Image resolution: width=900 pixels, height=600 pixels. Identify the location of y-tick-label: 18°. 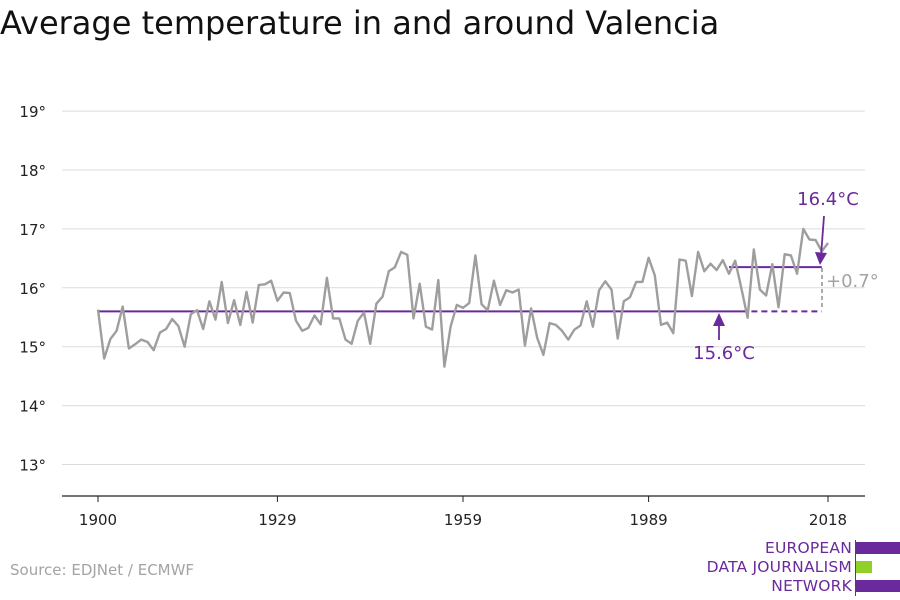
(32, 171).